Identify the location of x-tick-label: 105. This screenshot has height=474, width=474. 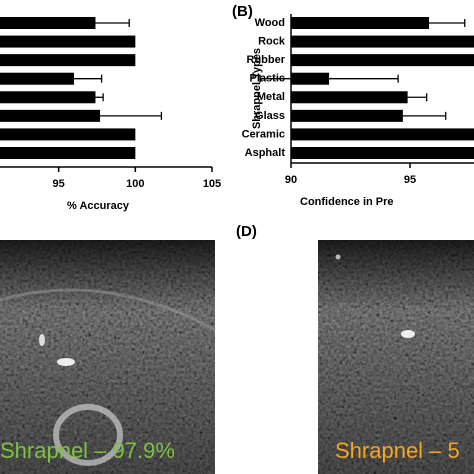
(212, 184).